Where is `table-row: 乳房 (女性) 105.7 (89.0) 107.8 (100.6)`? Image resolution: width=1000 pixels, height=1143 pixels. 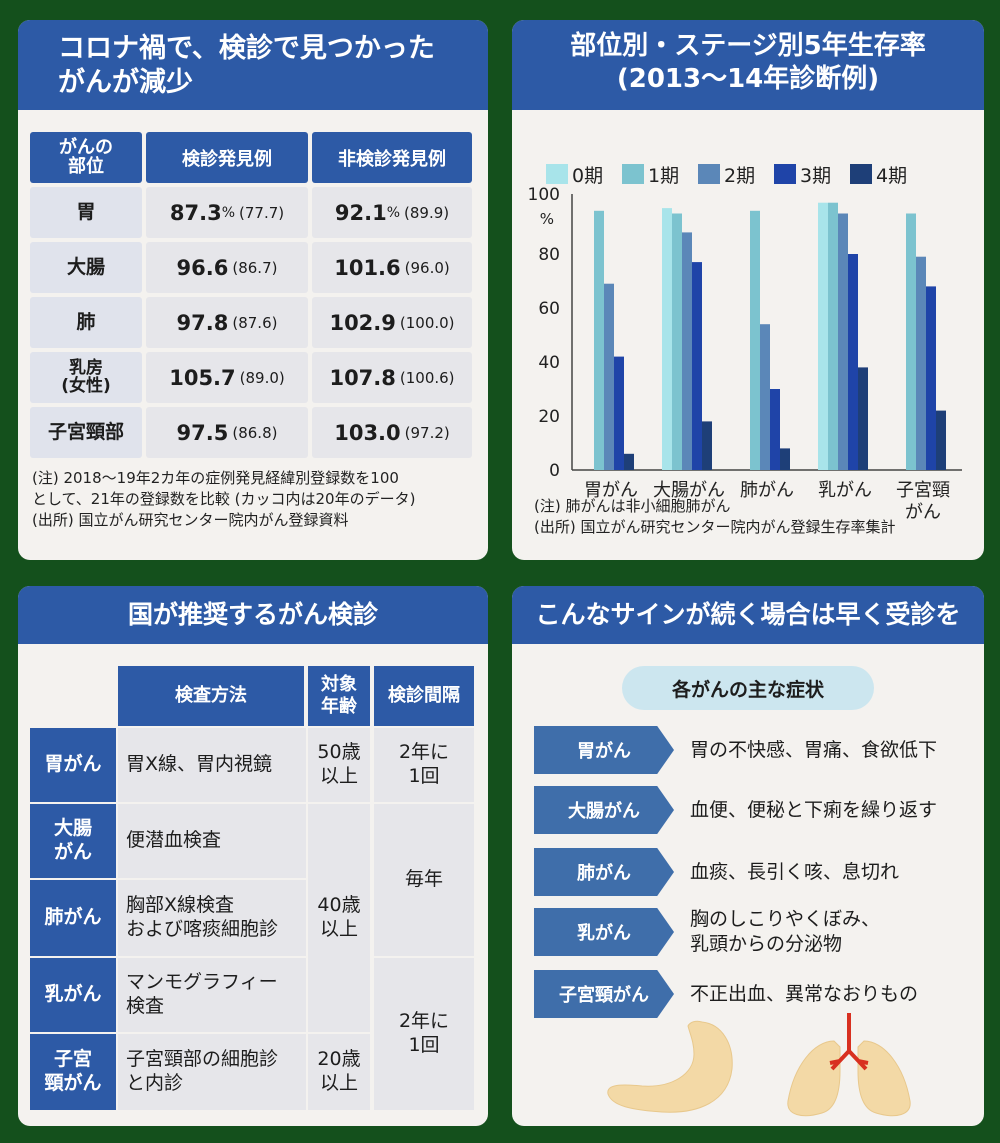 table-row: 乳房 (女性) 105.7 (89.0) 107.8 (100.6) is located at coordinates (253, 377).